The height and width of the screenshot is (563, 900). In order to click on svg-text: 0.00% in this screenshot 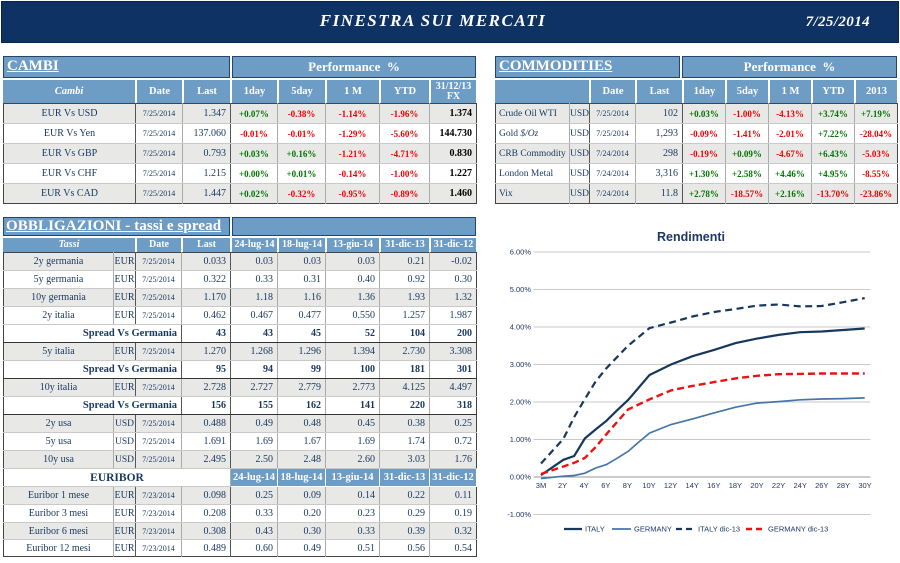, I will do `click(521, 477)`.